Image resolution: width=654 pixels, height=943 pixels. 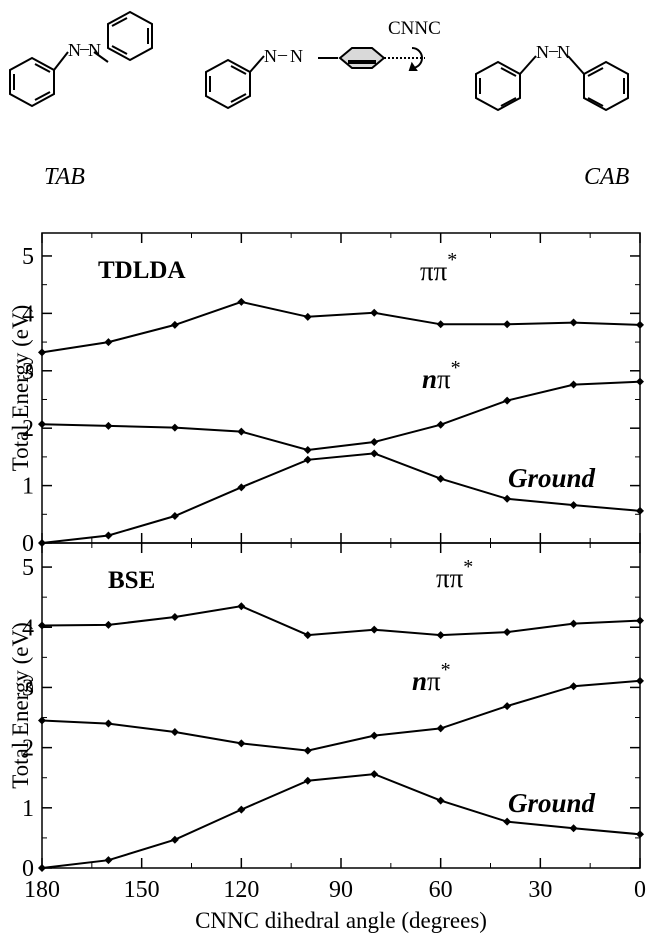 I want to click on cab-left-ring, so click(x=498, y=86).